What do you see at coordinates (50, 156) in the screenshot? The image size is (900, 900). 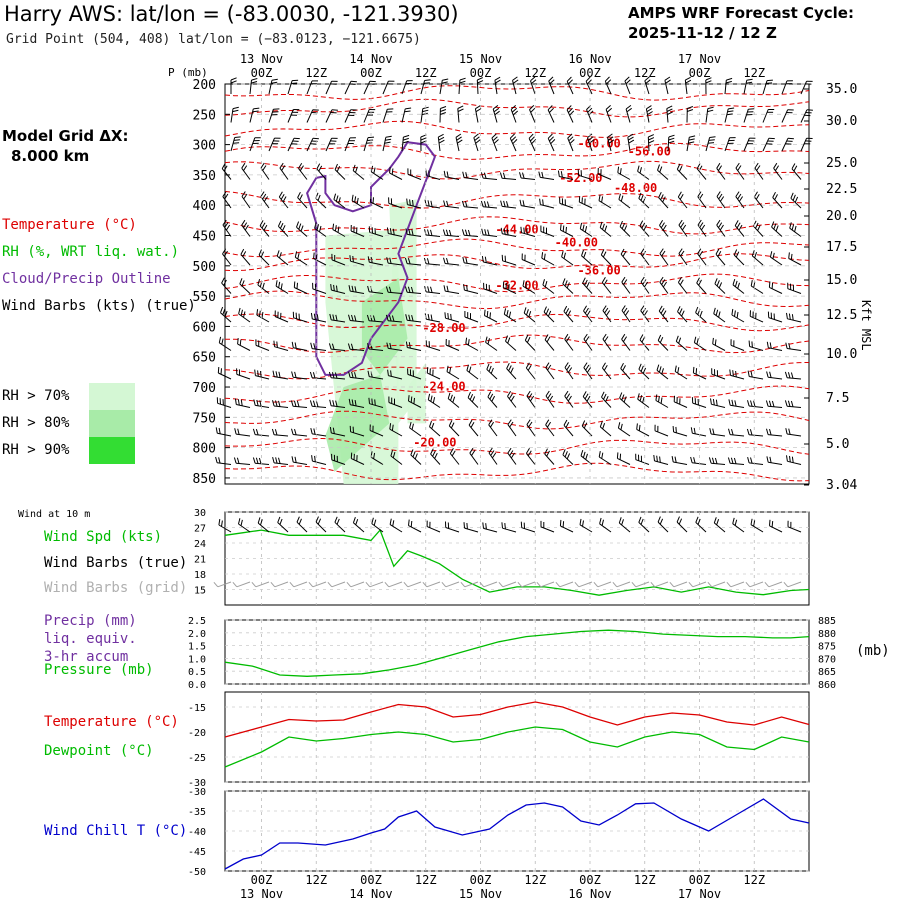 I see `model-grid-value: 8.000 km` at bounding box center [50, 156].